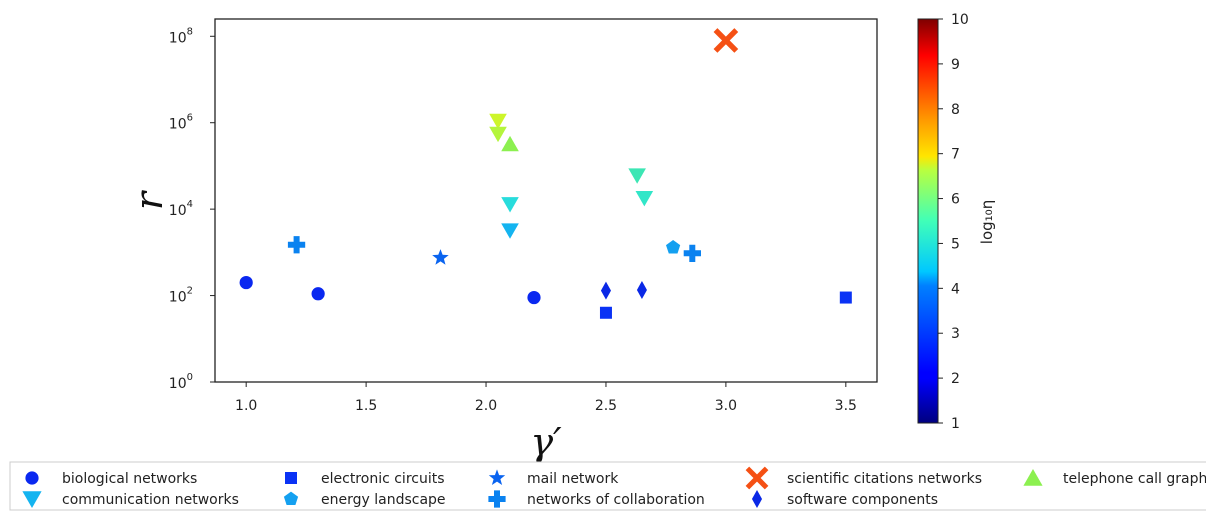 This screenshot has height=511, width=1206. I want to click on colorbar-tick-label: 8, so click(955, 110).